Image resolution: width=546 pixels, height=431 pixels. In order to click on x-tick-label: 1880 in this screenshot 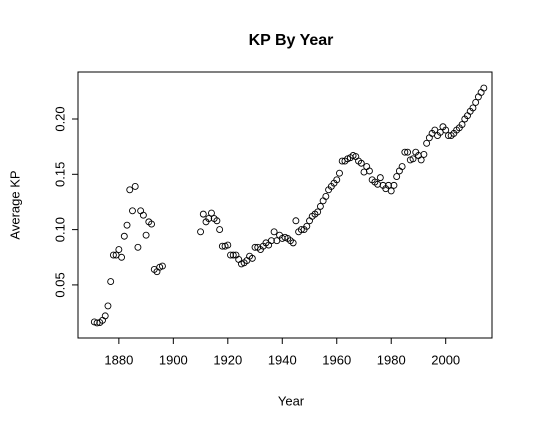, I will do `click(118, 359)`.